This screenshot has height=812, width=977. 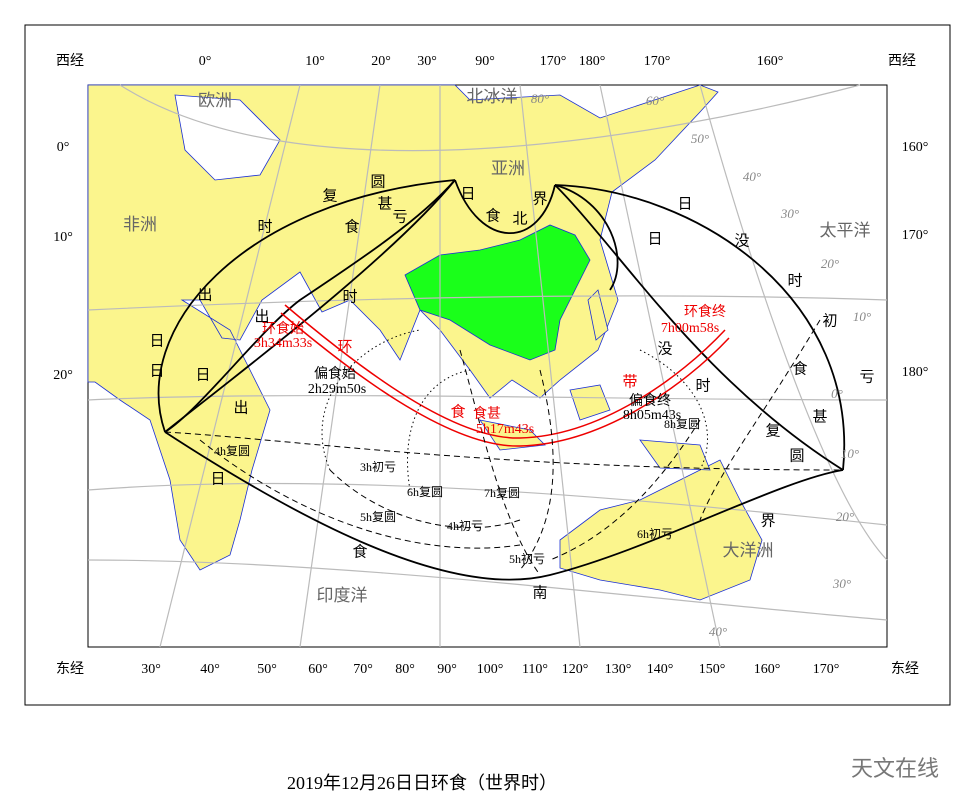 I want to click on contour-label: 4h初亏, so click(x=465, y=526).